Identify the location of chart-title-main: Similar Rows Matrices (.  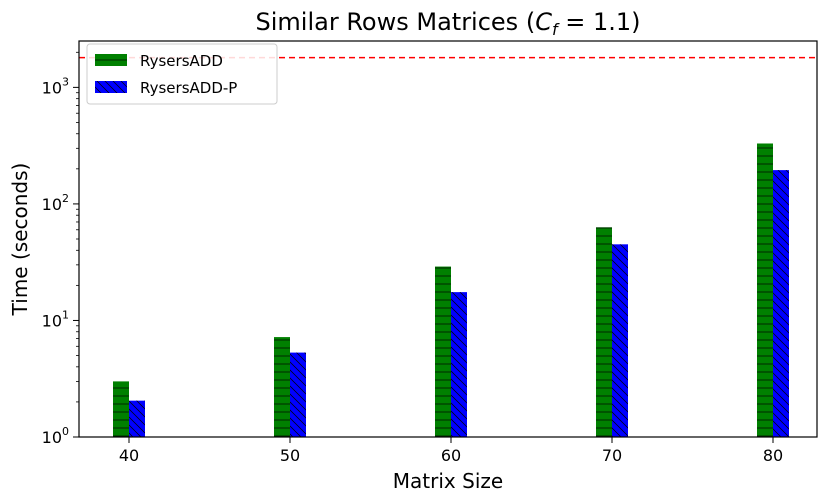
(396, 22).